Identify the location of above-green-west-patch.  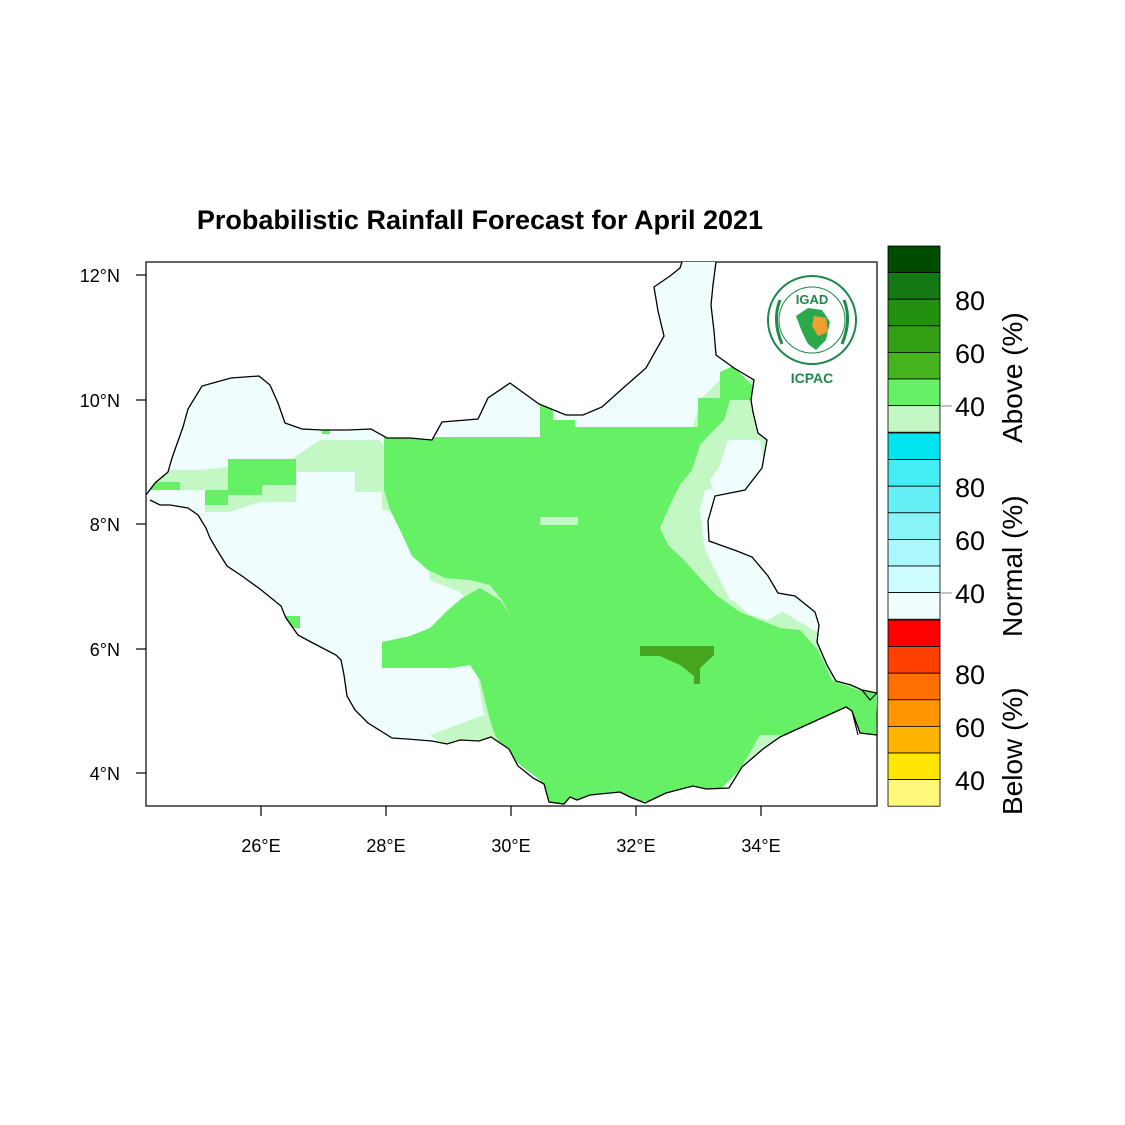
(221, 482).